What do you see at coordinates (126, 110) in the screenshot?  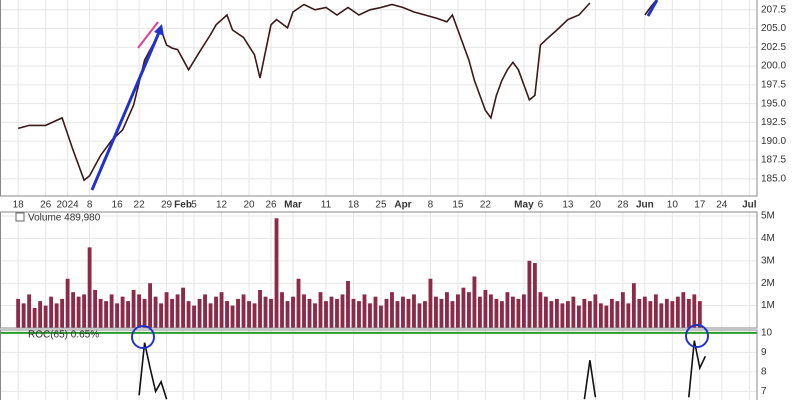 I see `trend-arrow` at bounding box center [126, 110].